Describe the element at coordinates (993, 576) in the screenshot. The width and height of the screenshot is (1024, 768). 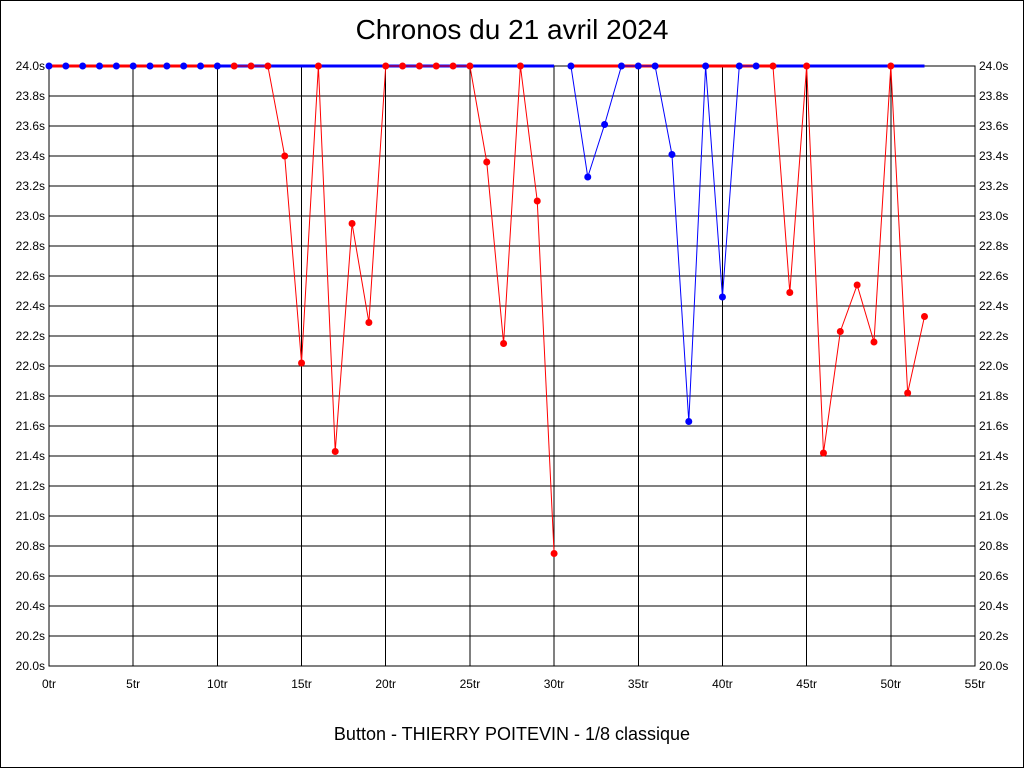
I see `y-tick-label-right: 20.6s` at that location.